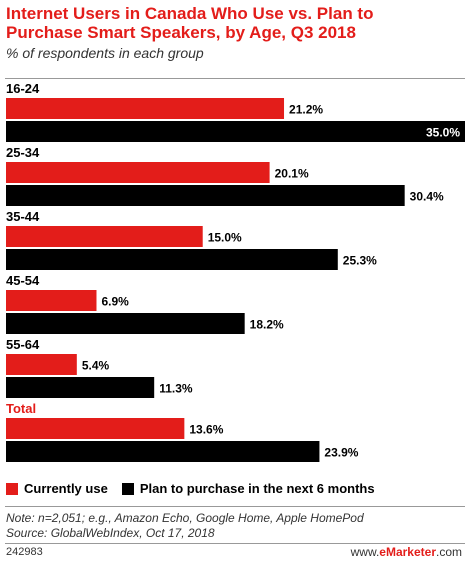 The width and height of the screenshot is (470, 563). Describe the element at coordinates (66, 488) in the screenshot. I see `legend-label-currently-use: Currently use` at that location.